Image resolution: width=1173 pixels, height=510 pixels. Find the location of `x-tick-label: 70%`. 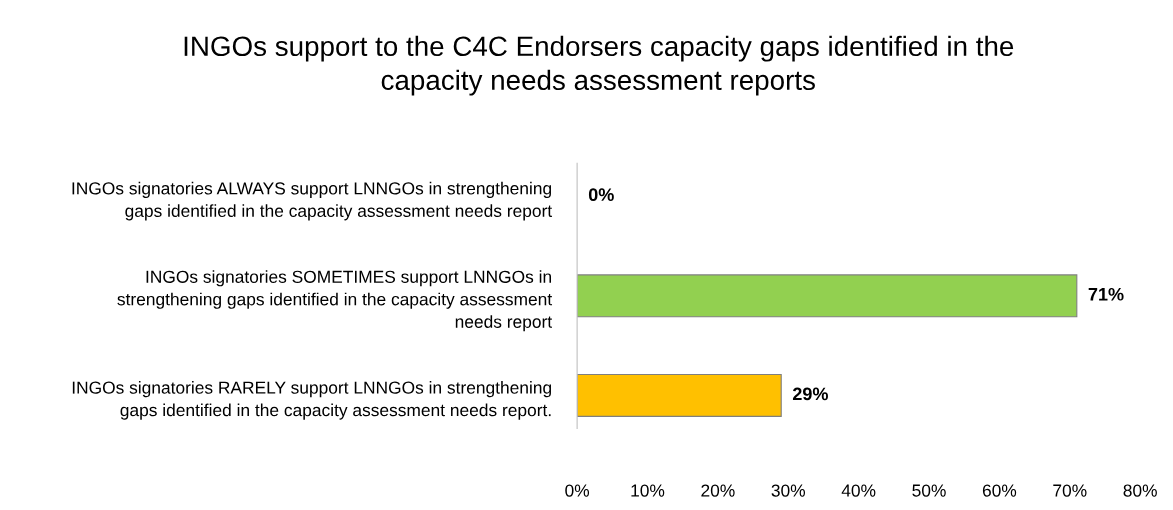

x-tick-label: 70% is located at coordinates (1070, 490).